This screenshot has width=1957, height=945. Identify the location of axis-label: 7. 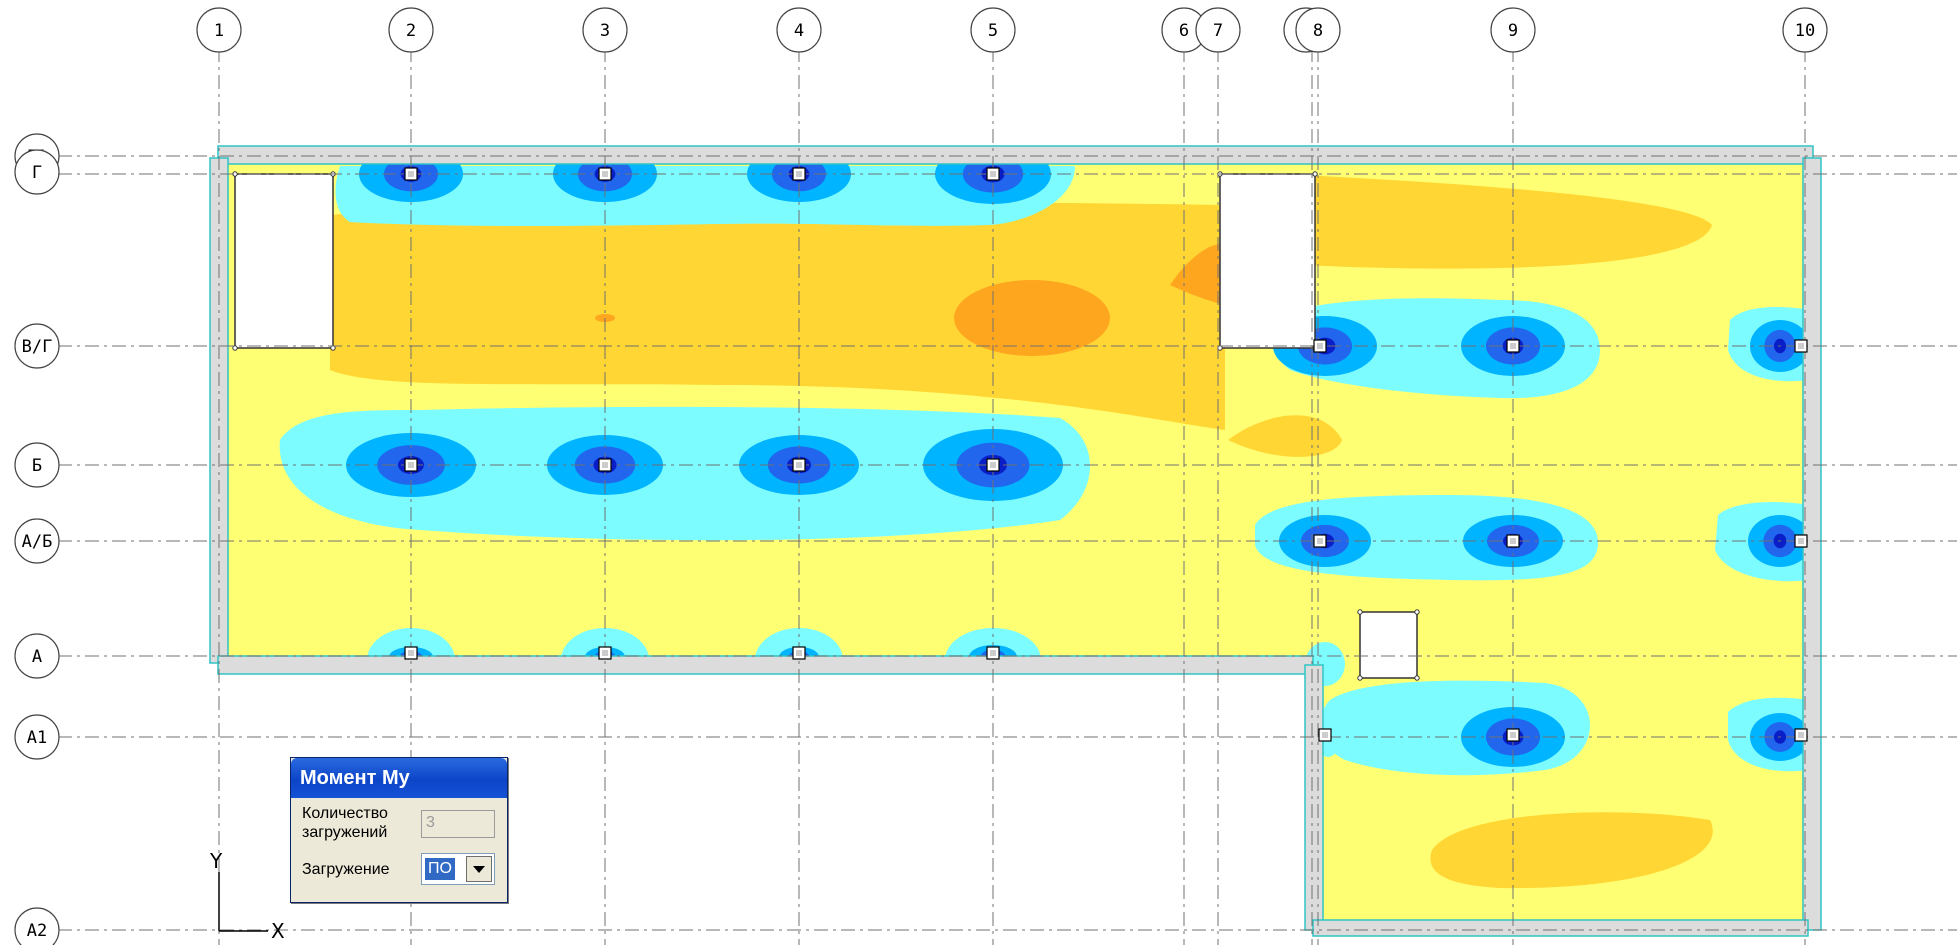
(1218, 31).